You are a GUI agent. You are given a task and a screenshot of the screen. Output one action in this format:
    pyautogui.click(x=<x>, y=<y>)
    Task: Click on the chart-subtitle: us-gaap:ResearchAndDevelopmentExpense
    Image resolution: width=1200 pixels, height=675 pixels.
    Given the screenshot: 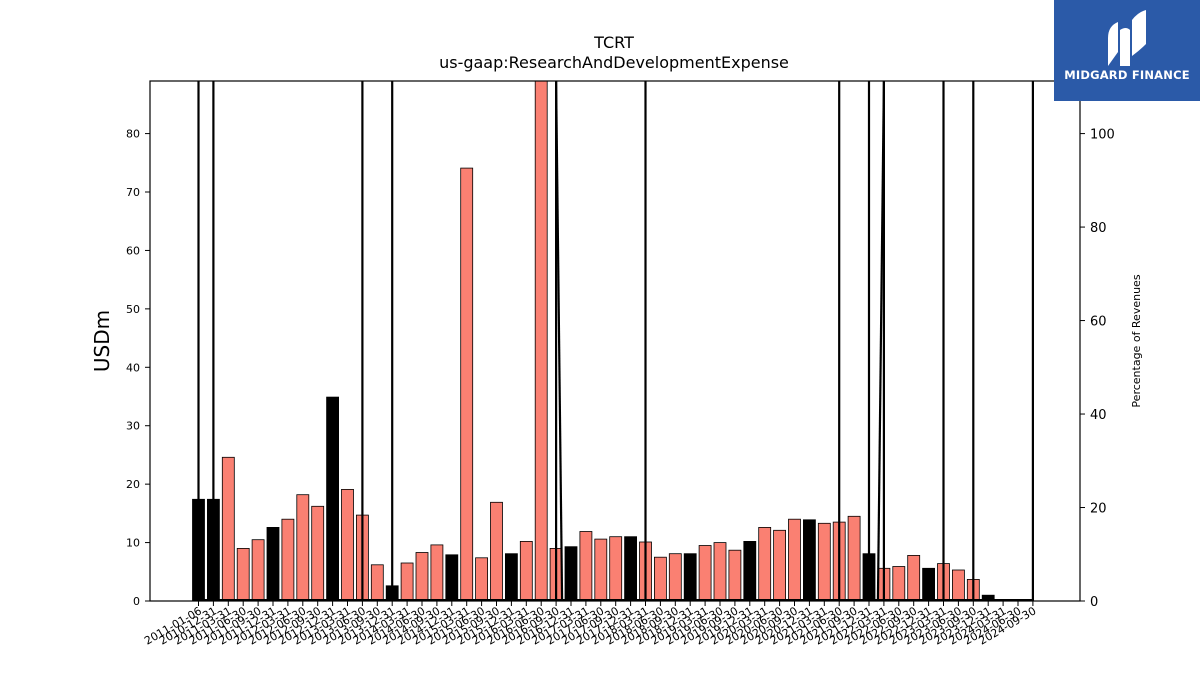 What is the action you would take?
    pyautogui.click(x=614, y=62)
    